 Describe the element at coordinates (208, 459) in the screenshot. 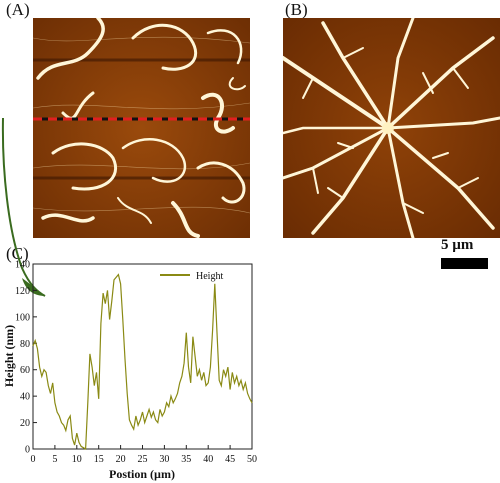

I see `x-tick-label: 40` at that location.